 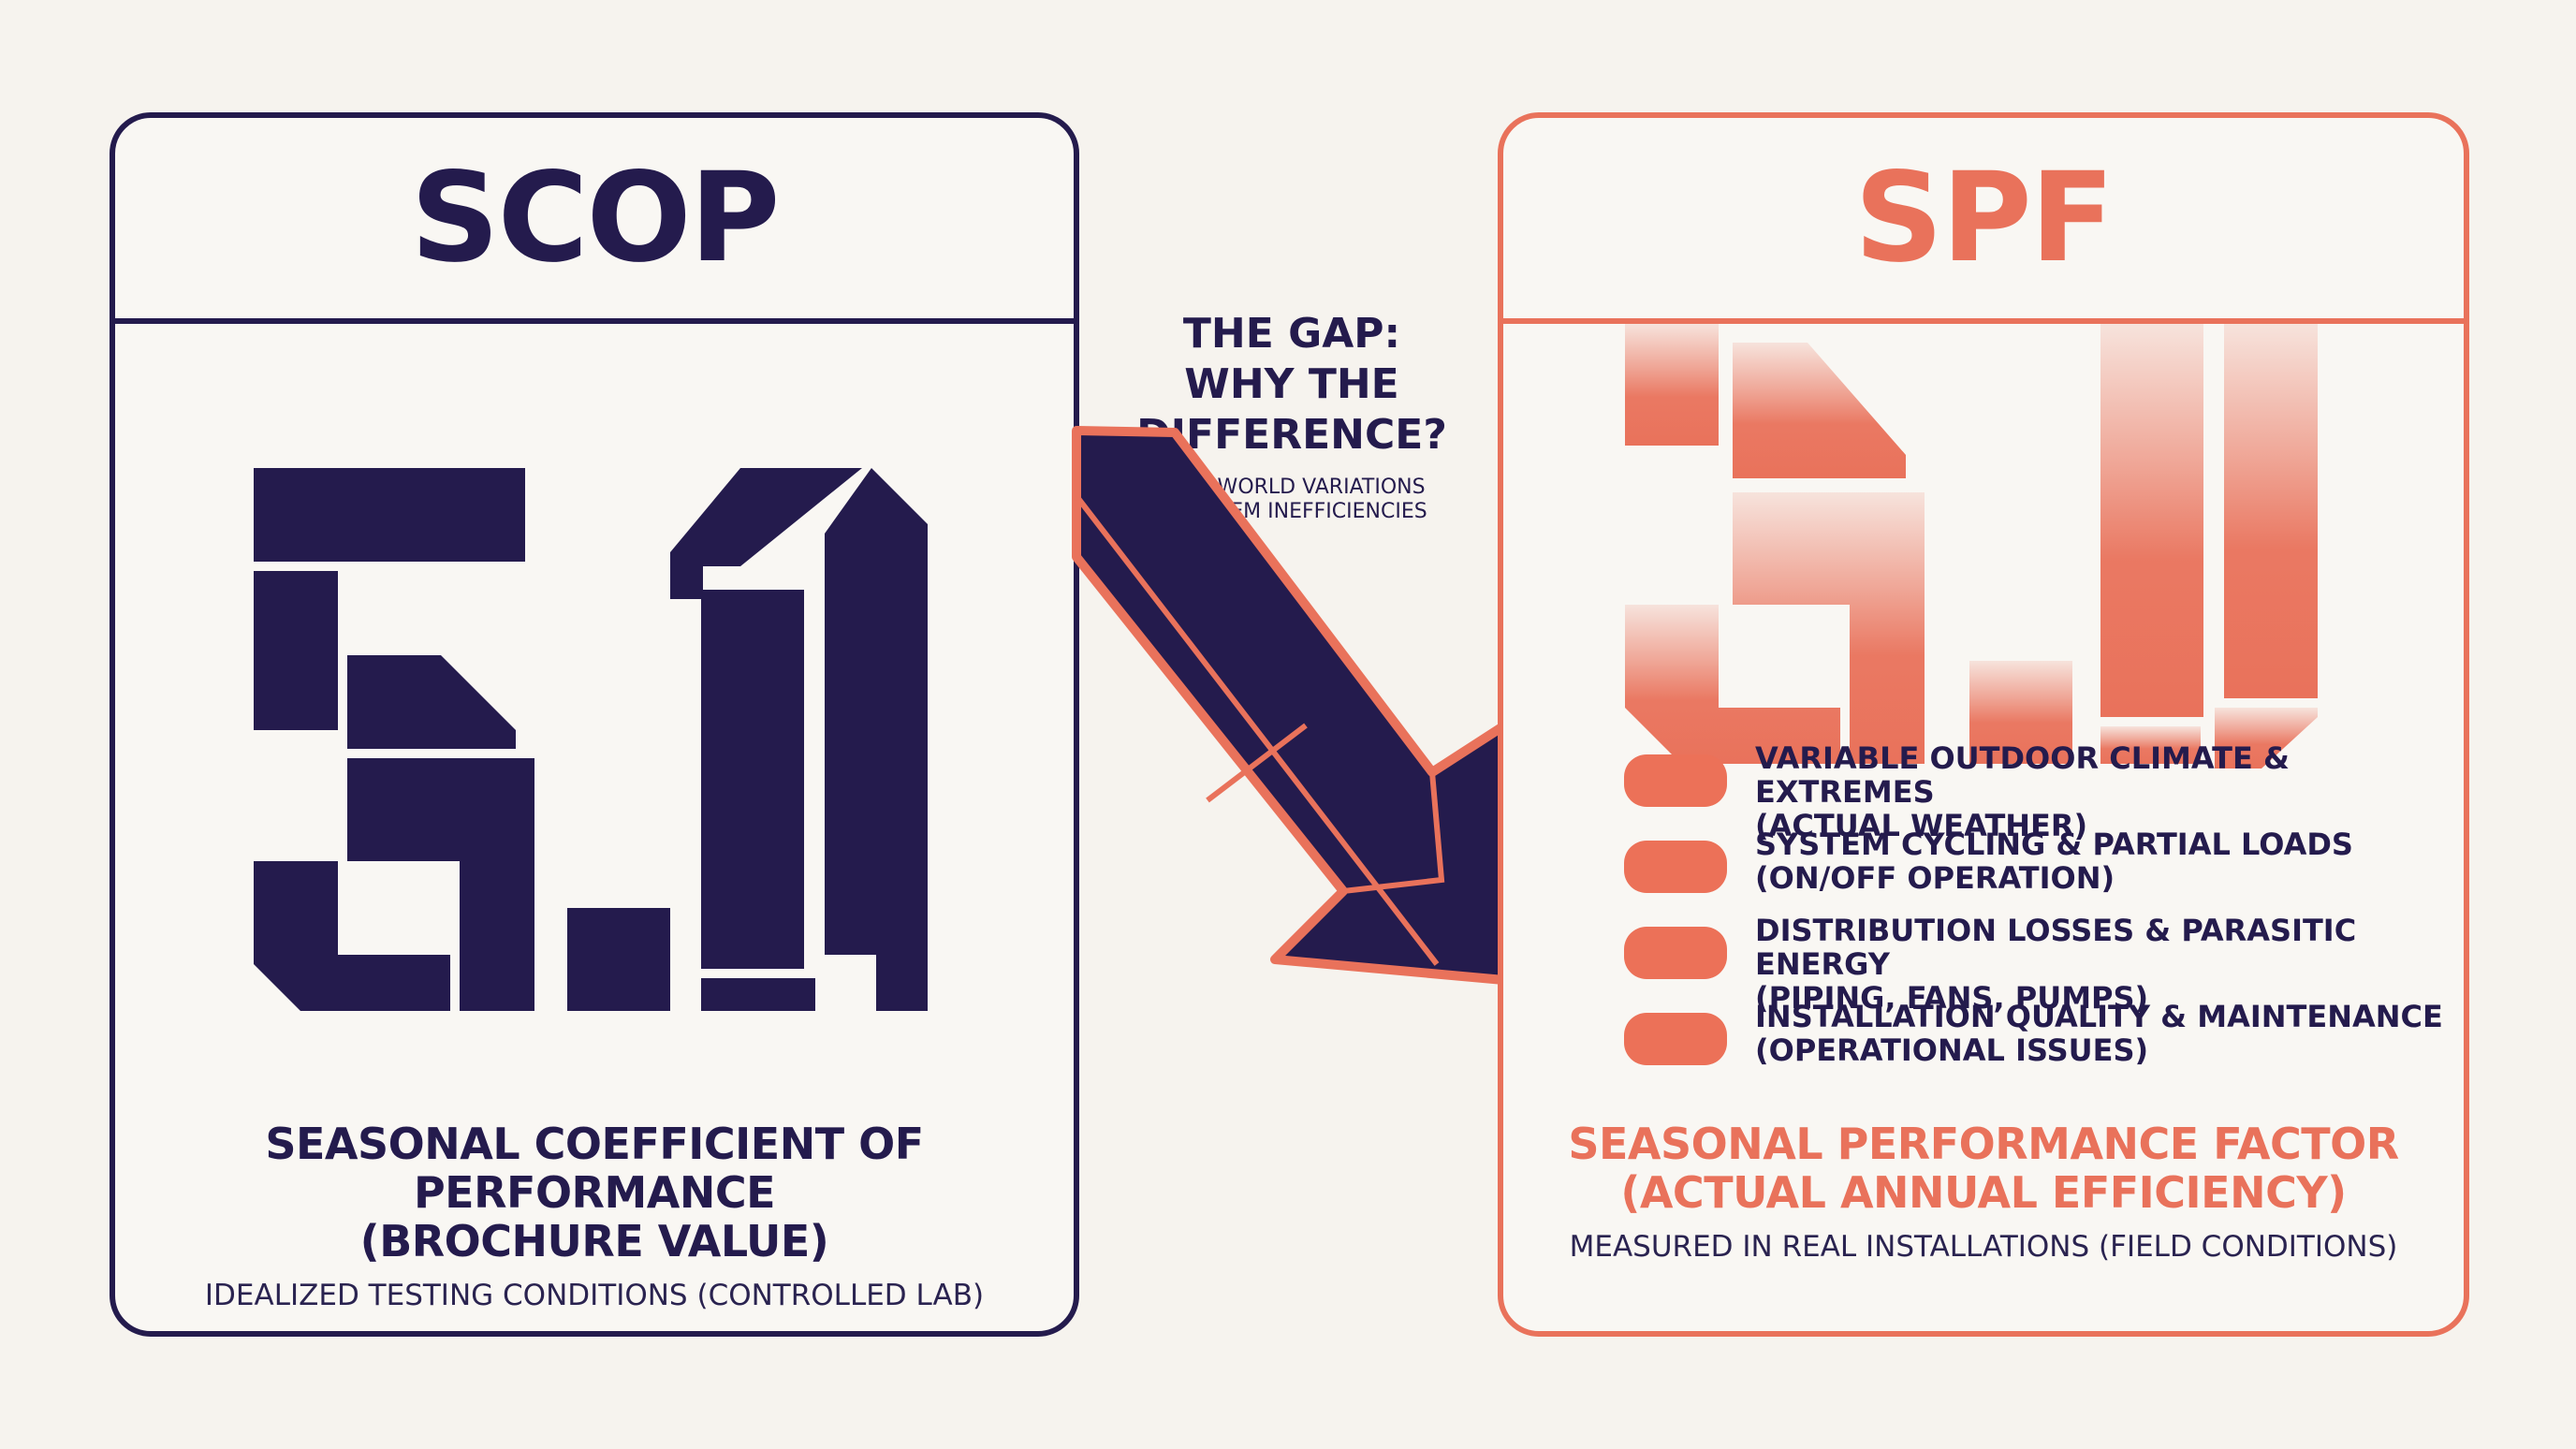 I want to click on spf-title-line1: SEASONAL PERFORMANCE FACTOR, so click(x=1983, y=1144).